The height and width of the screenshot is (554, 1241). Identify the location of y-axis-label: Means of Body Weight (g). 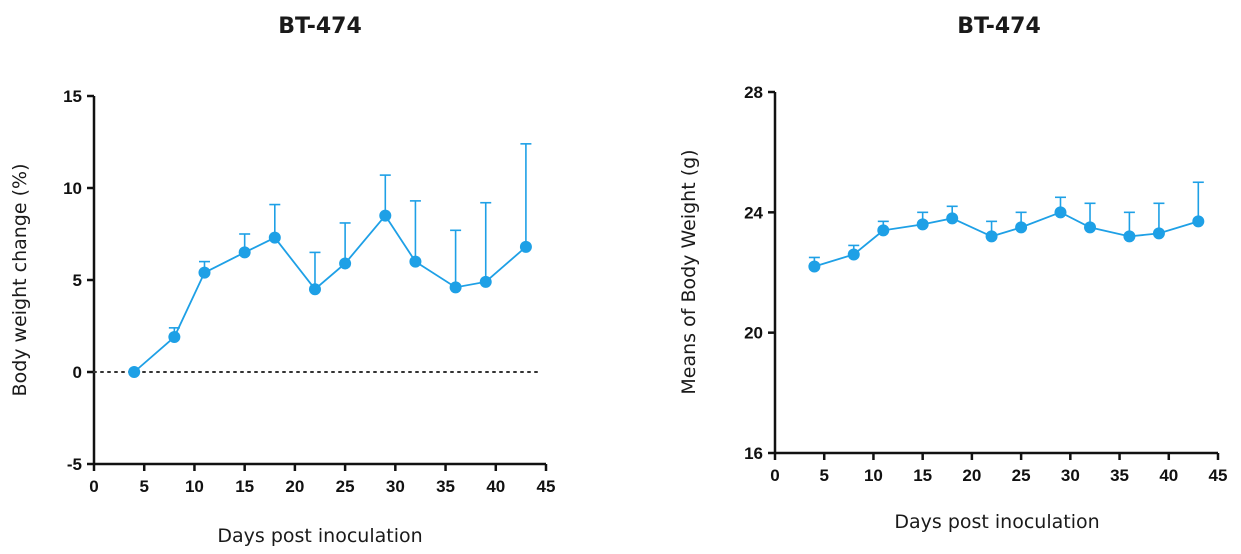
(689, 271).